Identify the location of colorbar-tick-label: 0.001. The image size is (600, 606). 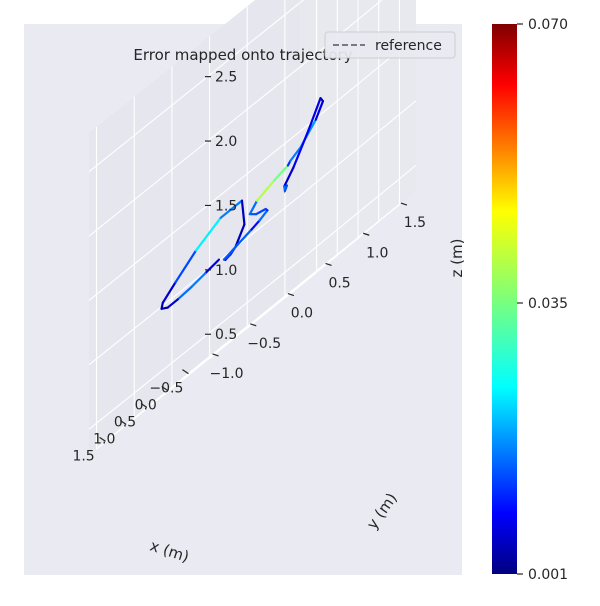
(548, 575).